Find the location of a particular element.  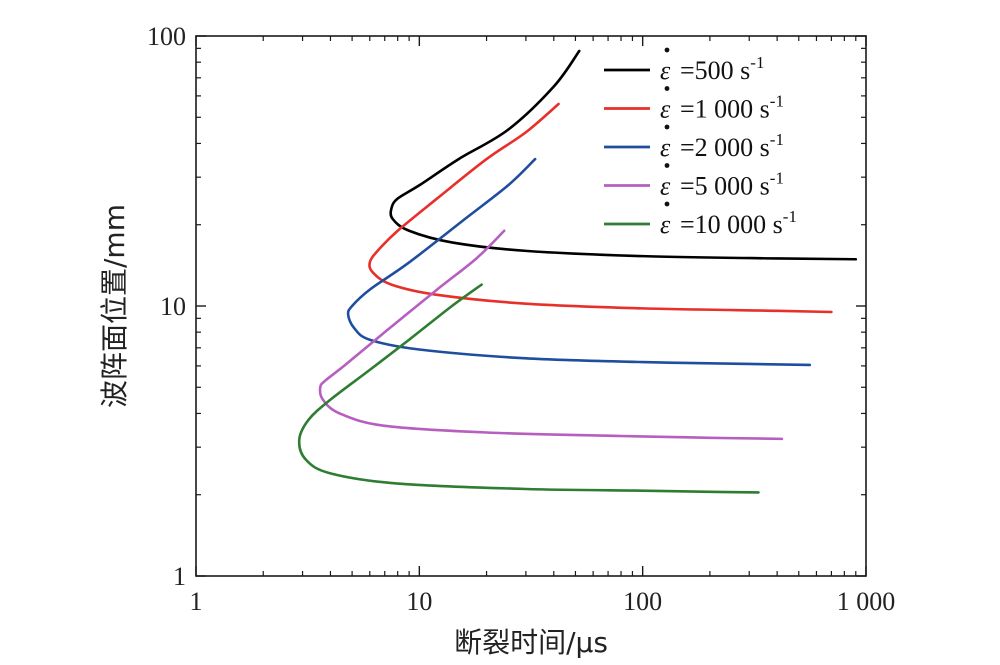

x-axis-title: 断裂时间/μs is located at coordinates (531, 642).